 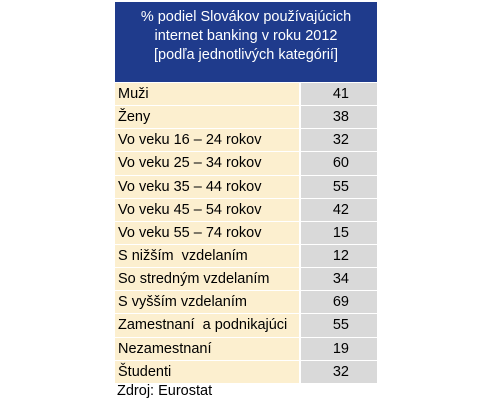 I want to click on table-row: Nezamestnaní 19, so click(x=246, y=348).